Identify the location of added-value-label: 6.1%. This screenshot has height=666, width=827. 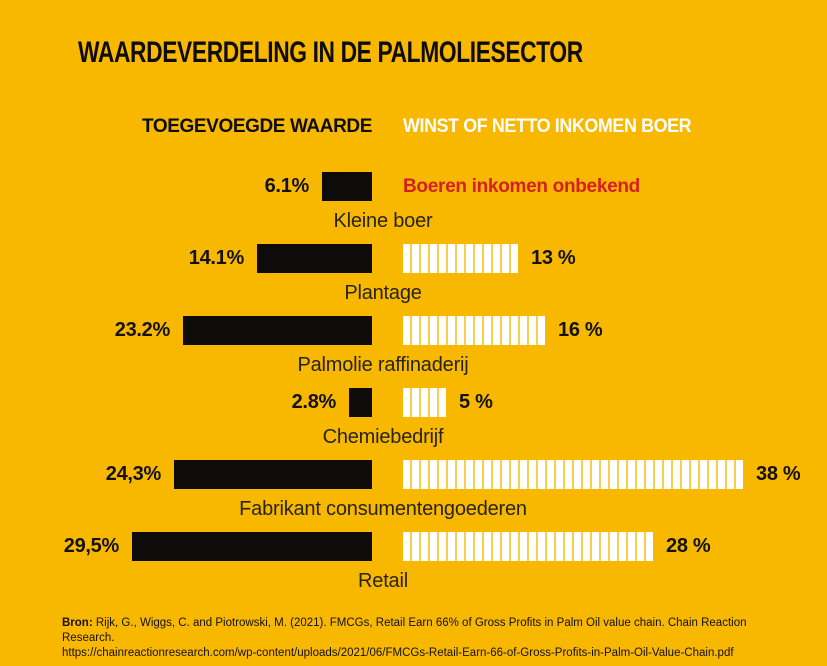
(287, 186).